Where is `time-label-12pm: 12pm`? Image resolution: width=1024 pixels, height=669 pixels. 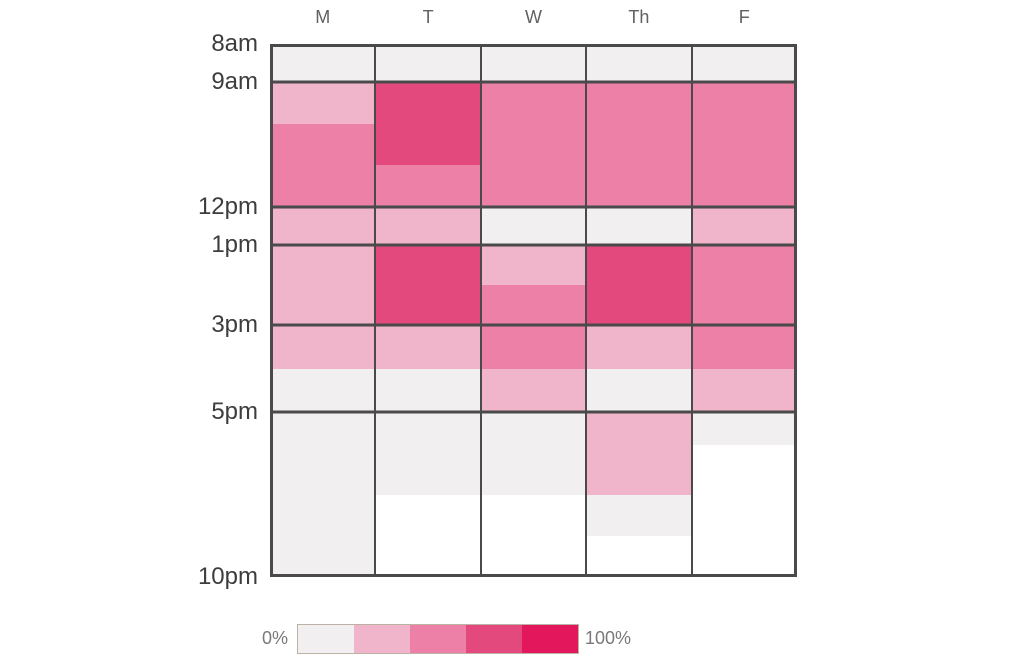
time-label-12pm: 12pm is located at coordinates (227, 206).